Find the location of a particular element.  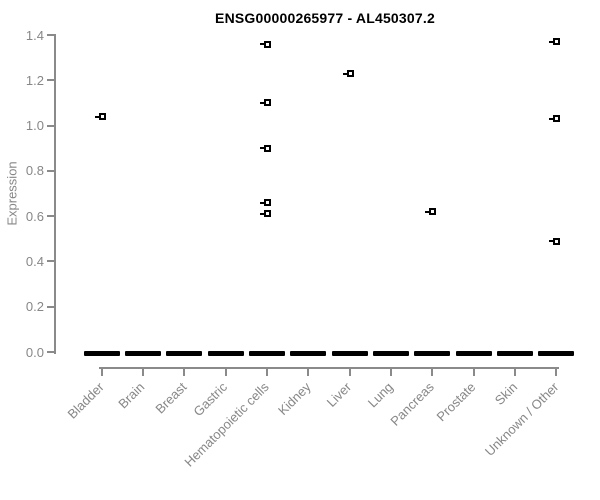

y-tick-label: 1.0 is located at coordinates (34, 126).